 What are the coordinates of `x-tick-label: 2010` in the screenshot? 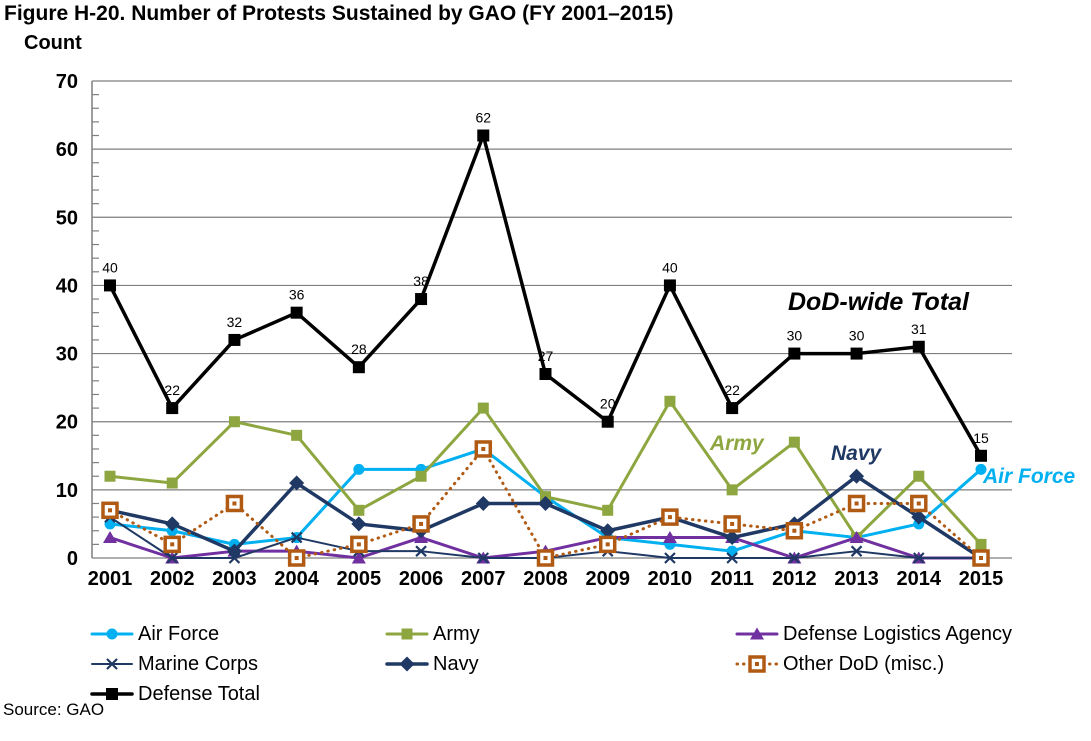 It's located at (670, 579).